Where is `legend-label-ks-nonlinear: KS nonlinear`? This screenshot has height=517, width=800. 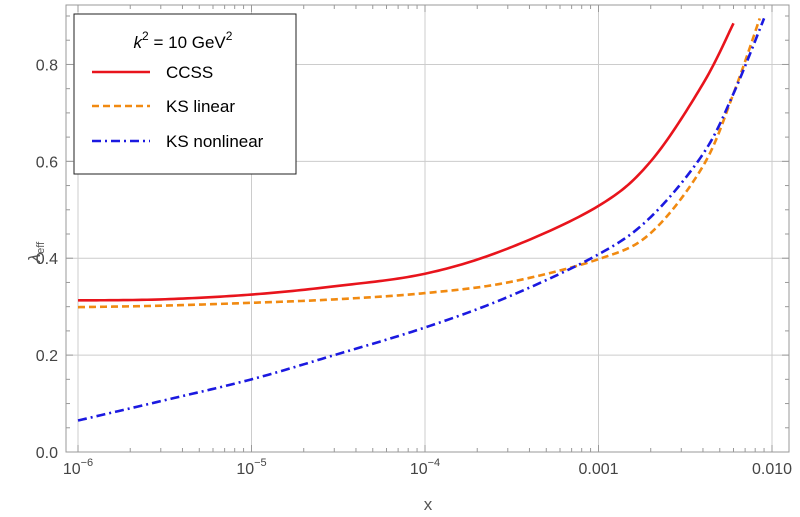
legend-label-ks-nonlinear: KS nonlinear is located at coordinates (215, 141).